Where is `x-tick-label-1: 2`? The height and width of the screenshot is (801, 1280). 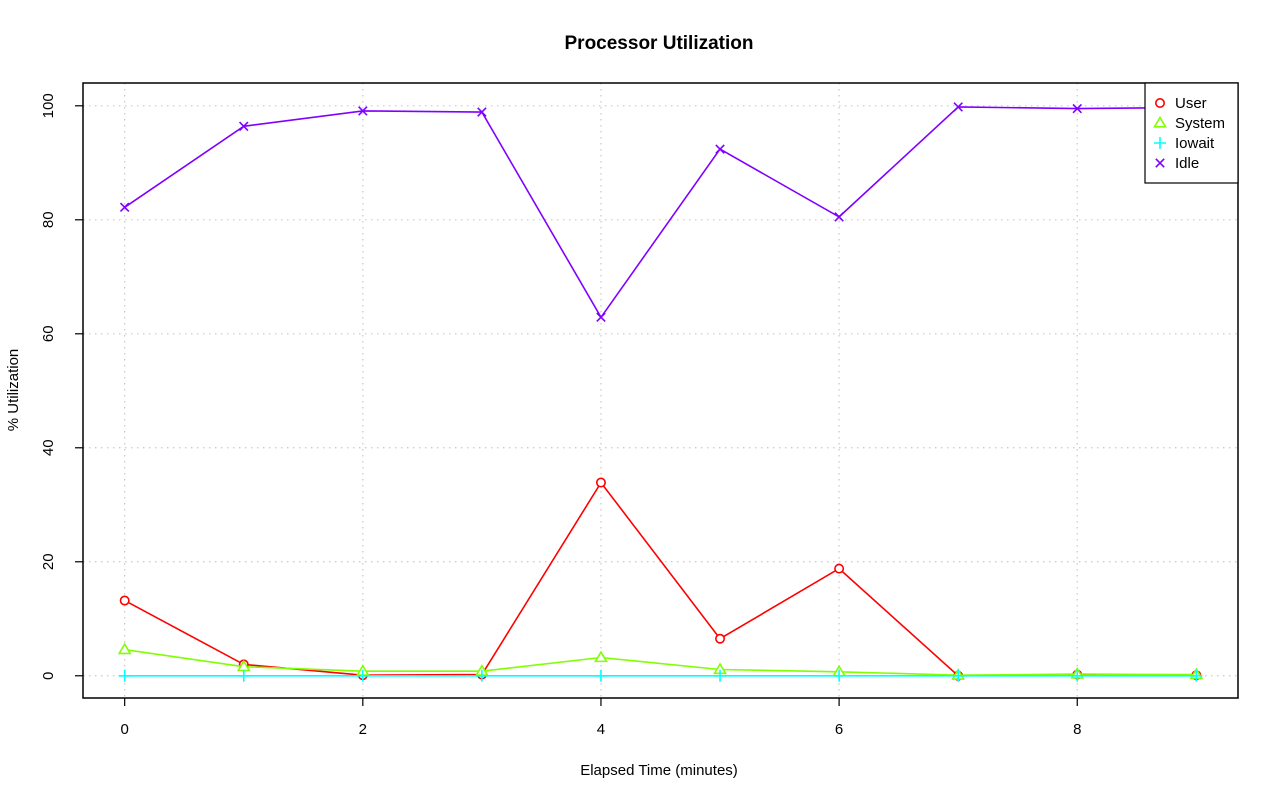
x-tick-label-1: 2 is located at coordinates (363, 729).